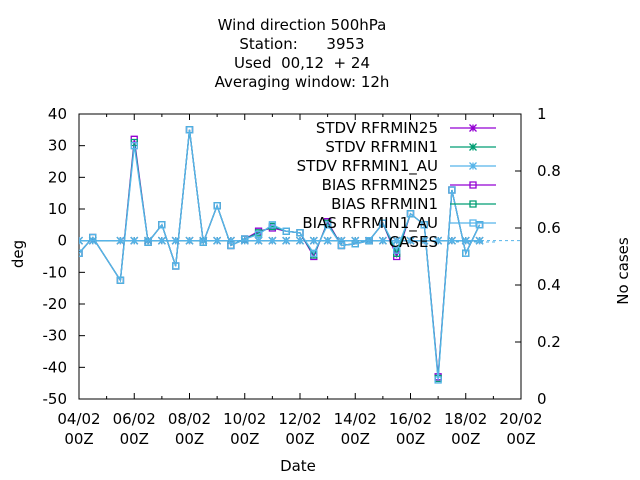 This screenshot has width=640, height=480. What do you see at coordinates (370, 223) in the screenshot?
I see `legend-label: BIAS RFRMIN1_AU` at bounding box center [370, 223].